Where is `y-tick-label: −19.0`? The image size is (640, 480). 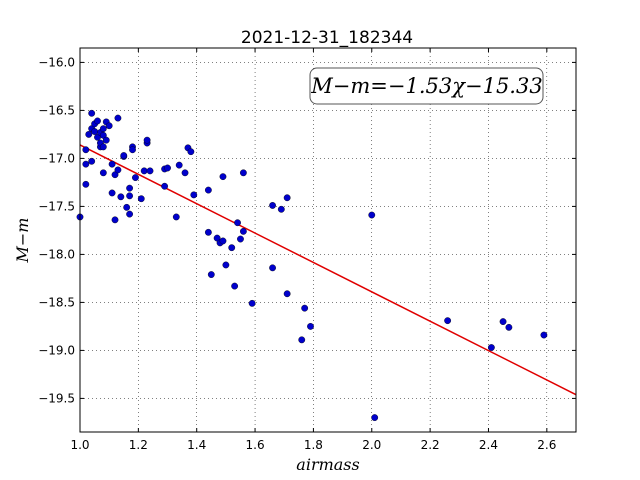 y-tick-label: −19.0 is located at coordinates (56, 350).